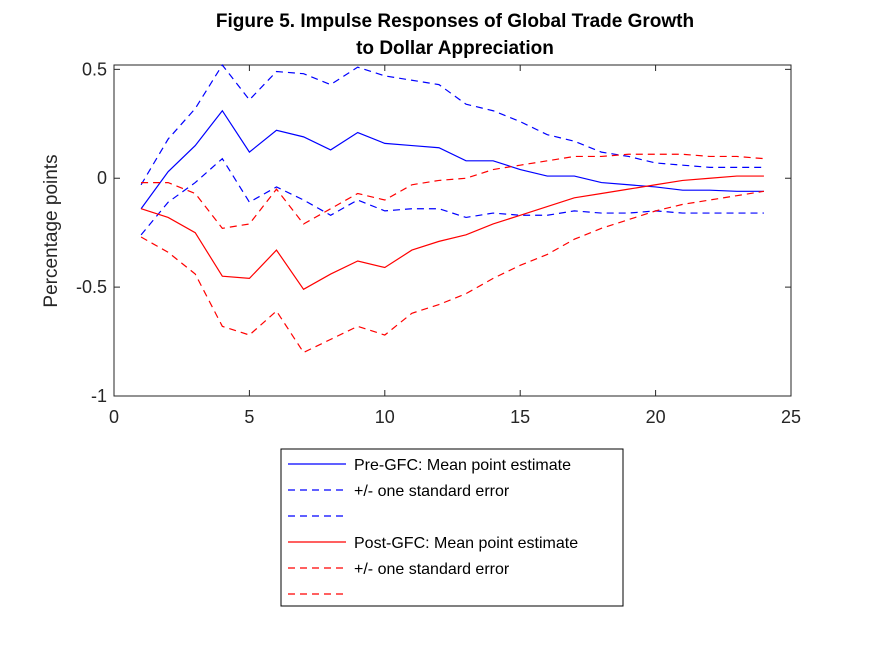  I want to click on legend-label-1: Pre-GFC: Mean point estimate, so click(462, 465).